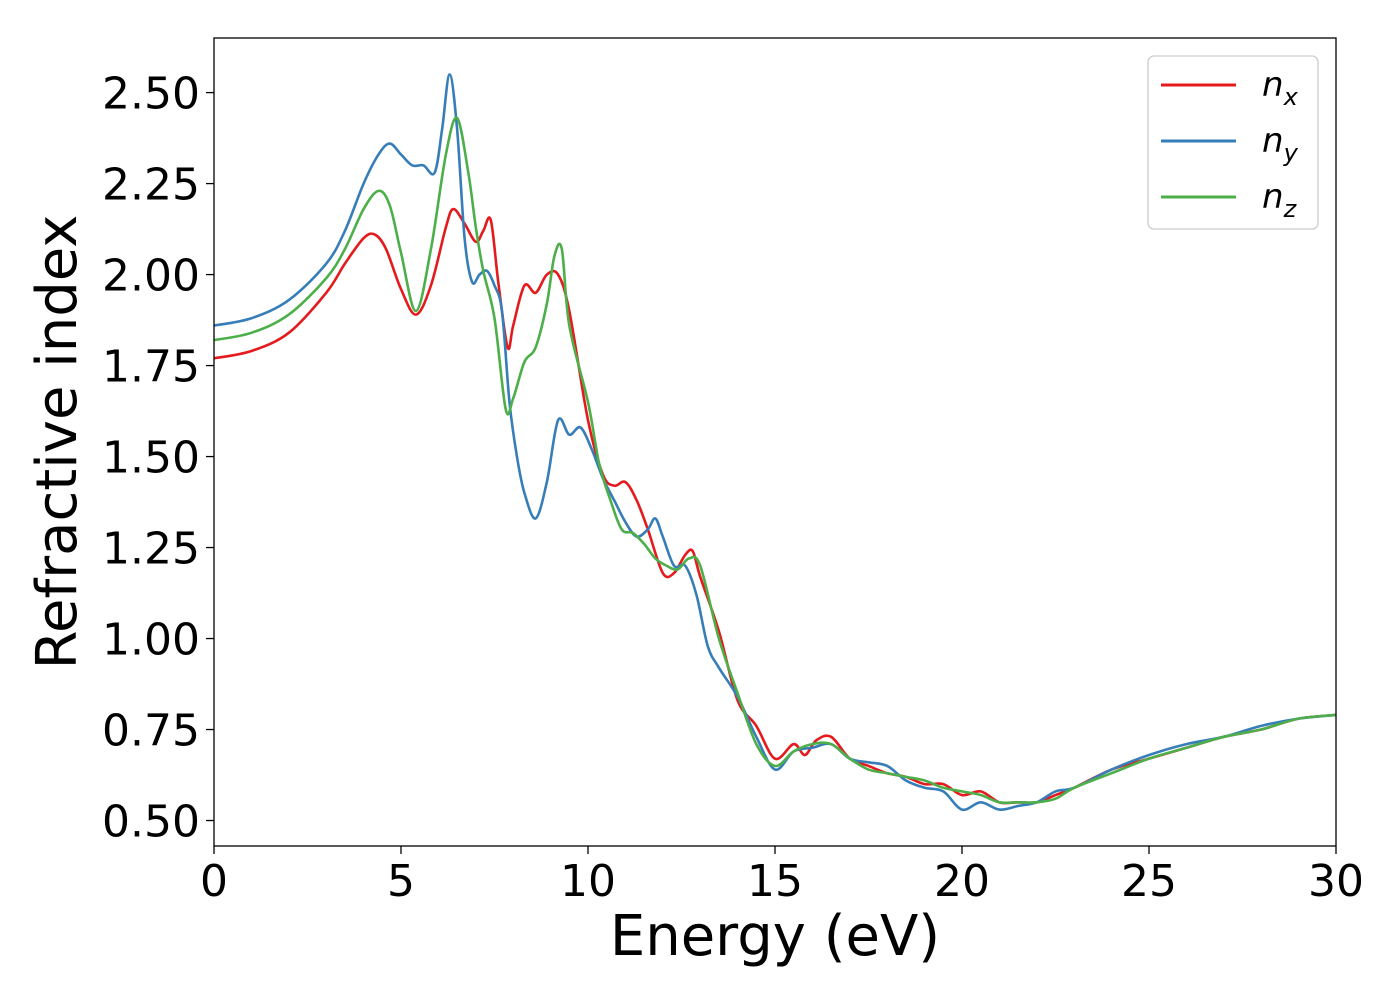  Describe the element at coordinates (1149, 881) in the screenshot. I see `x-tick-label: 25` at that location.